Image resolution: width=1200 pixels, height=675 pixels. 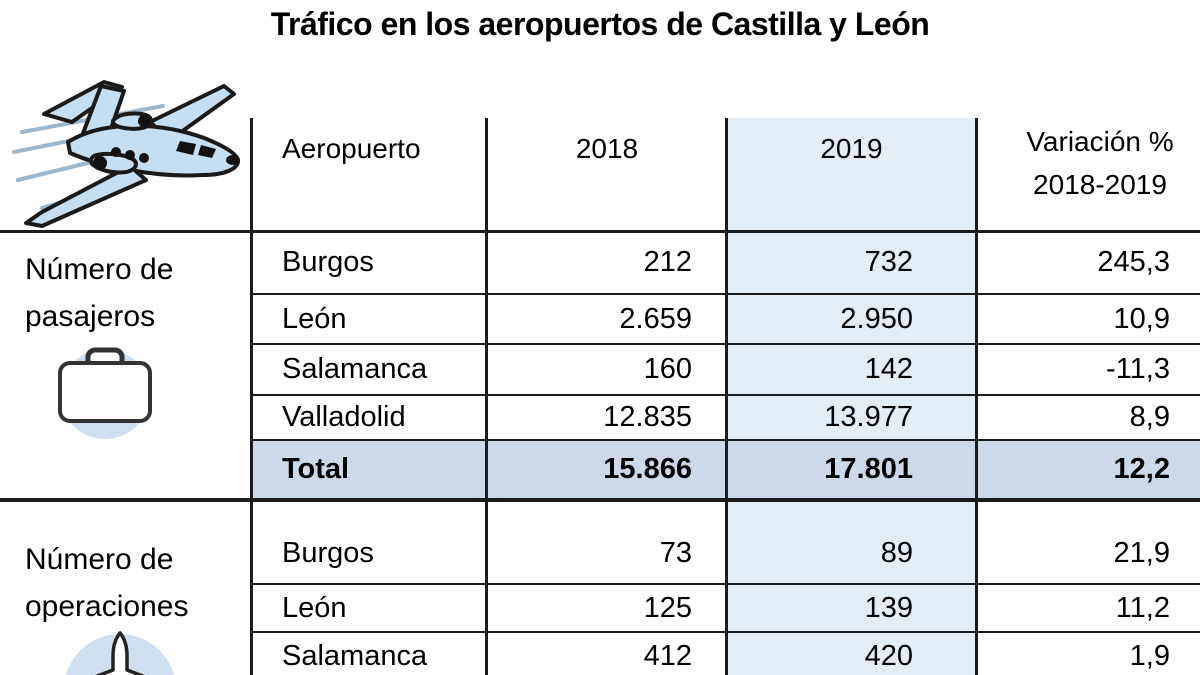 What do you see at coordinates (1141, 319) in the screenshot?
I see `row-variation: 10,9` at bounding box center [1141, 319].